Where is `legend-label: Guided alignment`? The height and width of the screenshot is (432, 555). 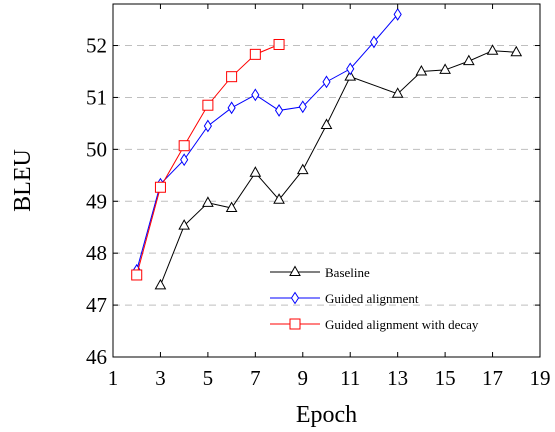
legend-label: Guided alignment is located at coordinates (372, 298).